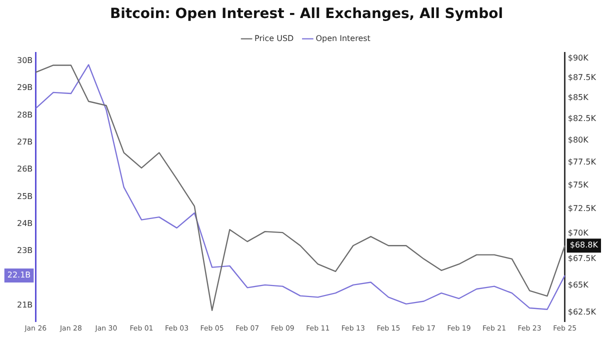 The width and height of the screenshot is (605, 340). Describe the element at coordinates (24, 196) in the screenshot. I see `y-tick-label: 25B` at that location.